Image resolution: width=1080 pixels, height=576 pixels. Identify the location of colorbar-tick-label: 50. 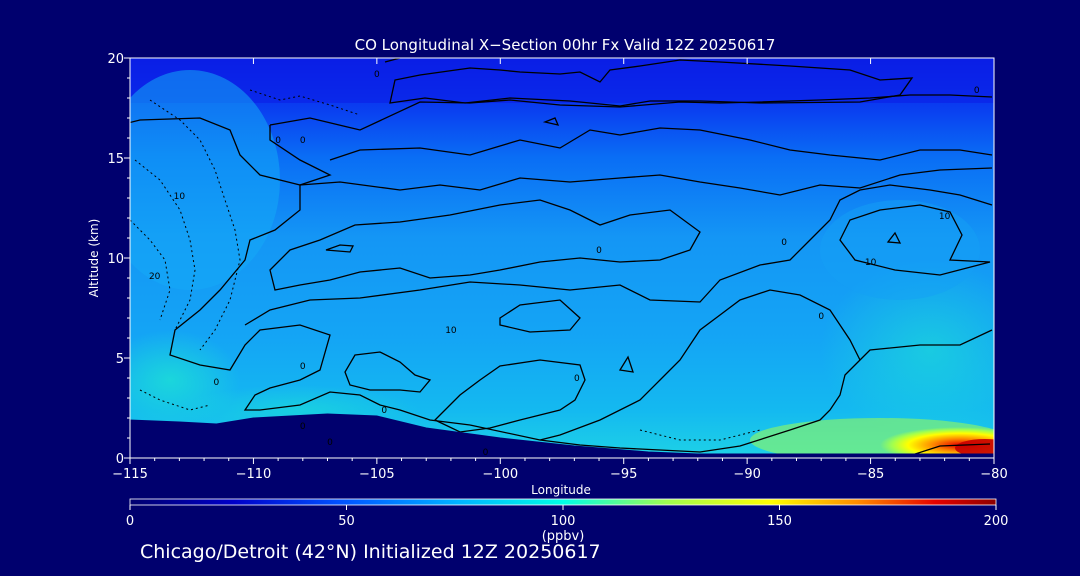
(346, 521).